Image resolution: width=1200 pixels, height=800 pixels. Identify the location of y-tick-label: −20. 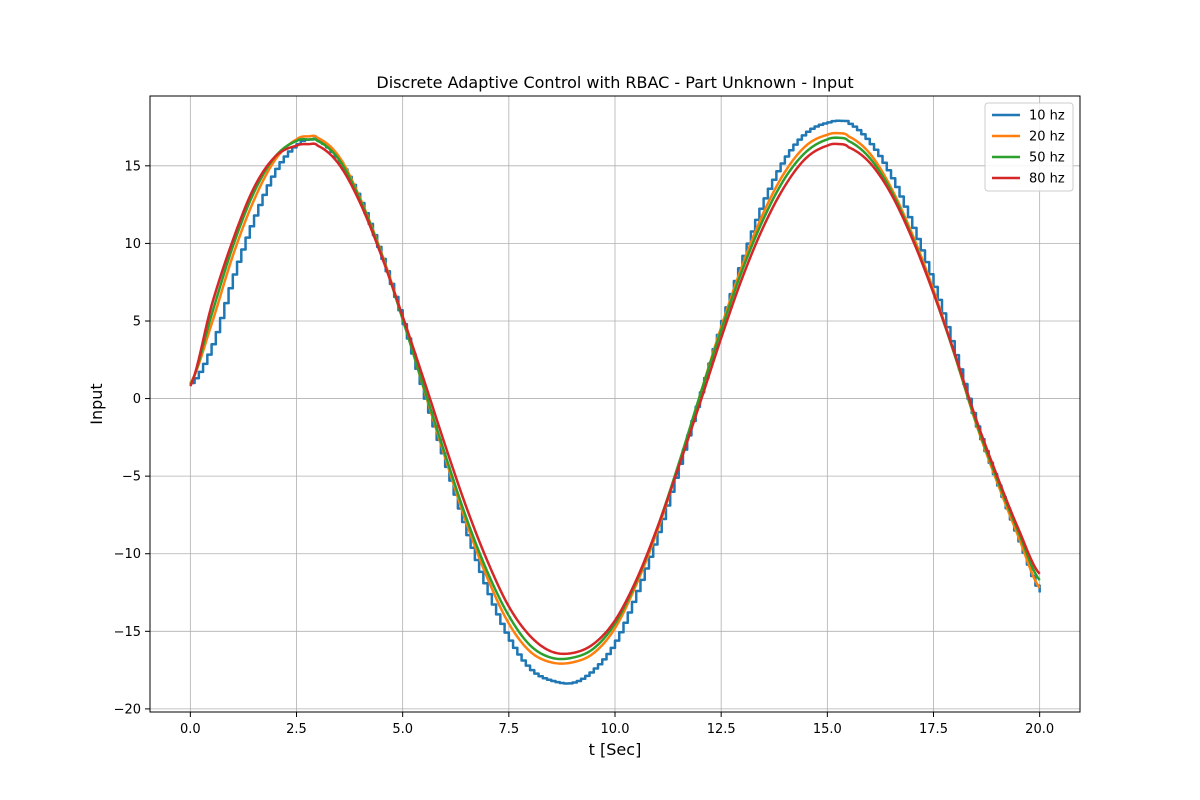
(127, 709).